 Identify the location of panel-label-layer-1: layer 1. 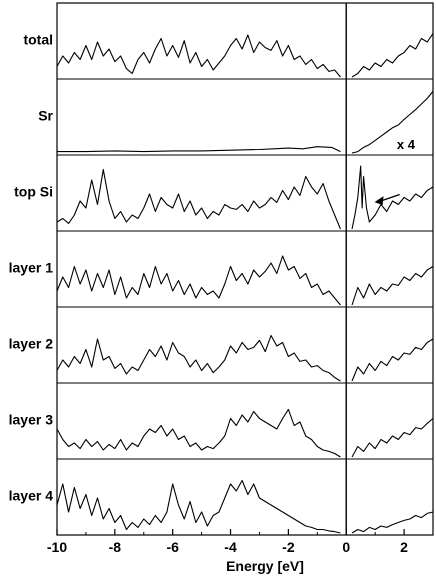
(31, 268).